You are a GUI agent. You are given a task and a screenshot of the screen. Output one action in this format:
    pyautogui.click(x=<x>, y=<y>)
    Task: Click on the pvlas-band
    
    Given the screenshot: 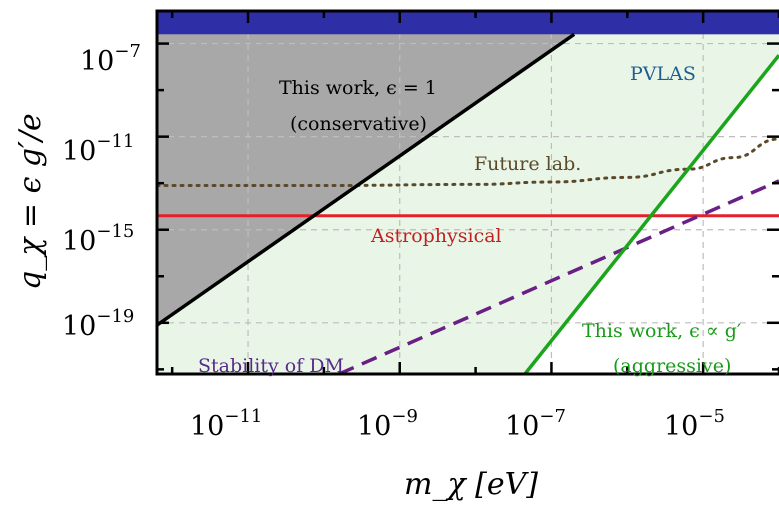 What is the action you would take?
    pyautogui.click(x=468, y=23)
    